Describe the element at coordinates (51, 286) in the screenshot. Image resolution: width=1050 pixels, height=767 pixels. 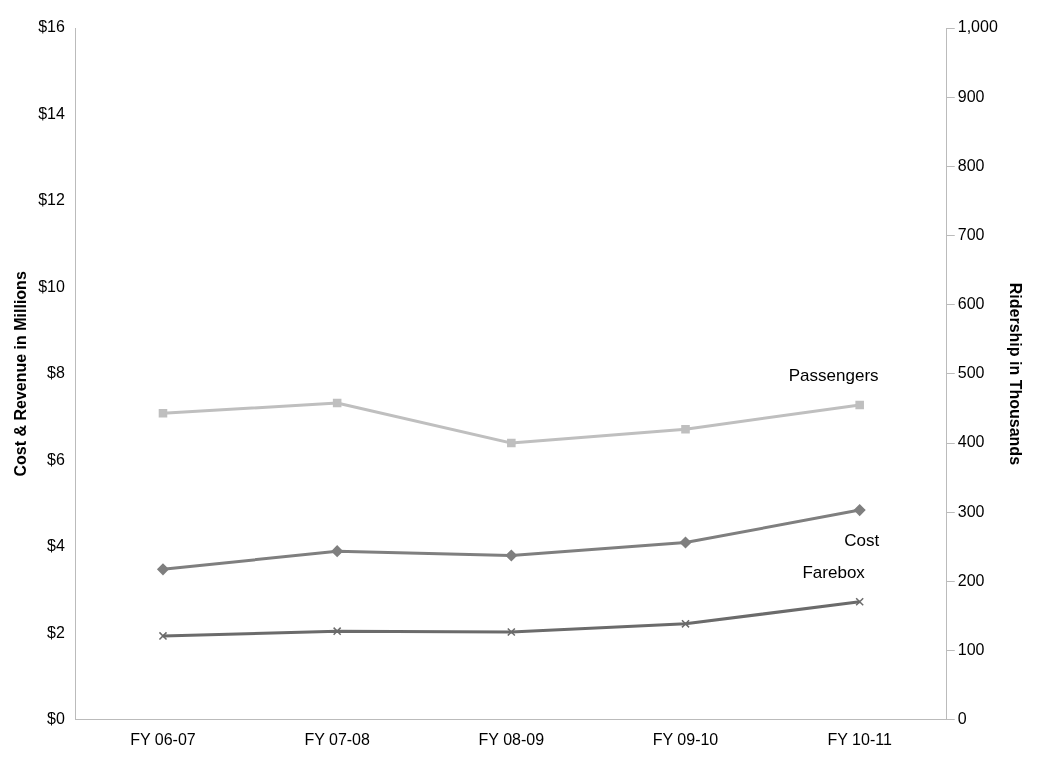
I see `y-tick-label: $10` at that location.